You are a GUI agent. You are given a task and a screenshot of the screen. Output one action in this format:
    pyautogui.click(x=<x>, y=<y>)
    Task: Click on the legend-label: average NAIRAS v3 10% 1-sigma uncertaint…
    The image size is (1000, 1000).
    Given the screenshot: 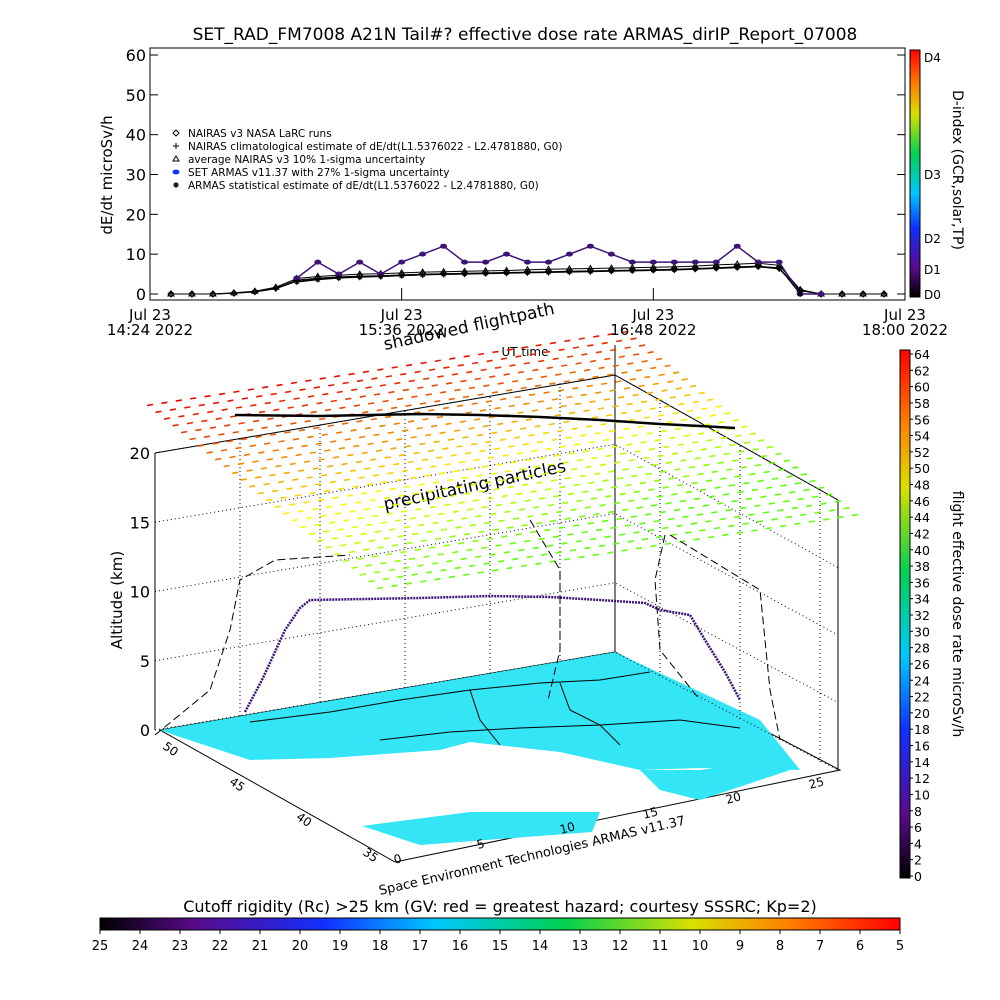 What is the action you would take?
    pyautogui.click(x=306, y=160)
    